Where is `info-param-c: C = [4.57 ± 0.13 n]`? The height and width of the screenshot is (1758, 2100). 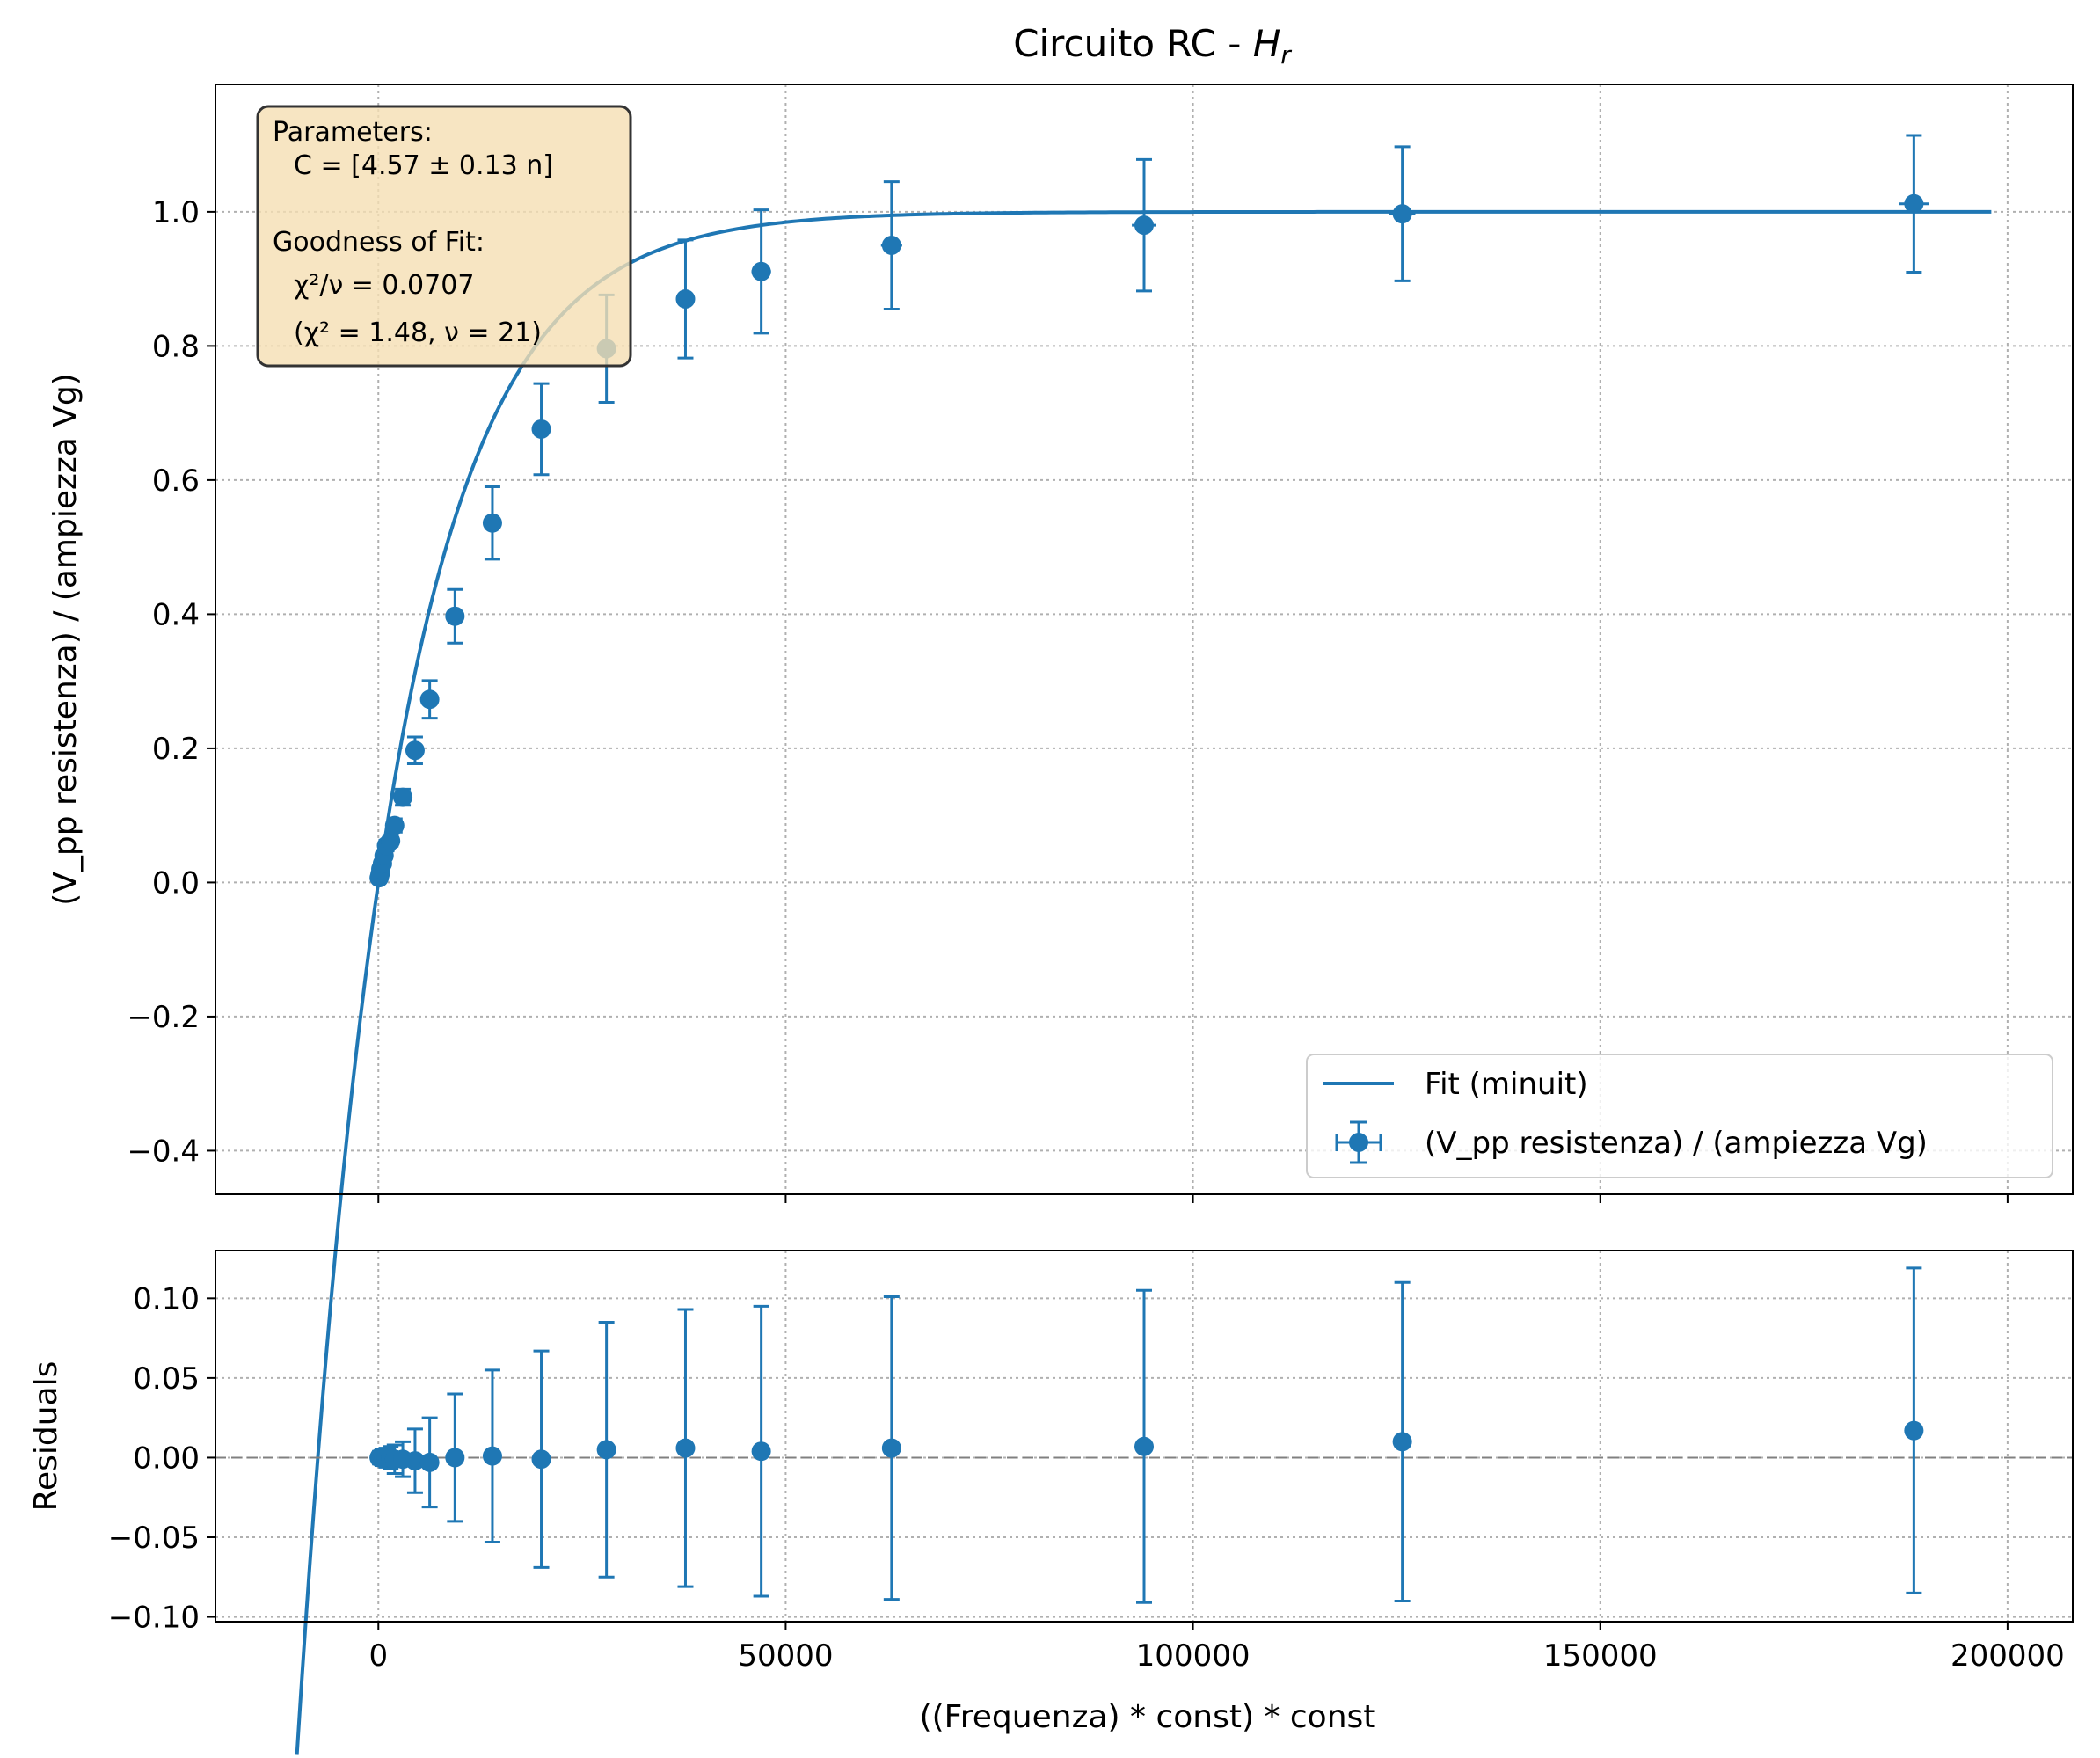 info-param-c: C = [4.57 ± 0.13 n] is located at coordinates (424, 165).